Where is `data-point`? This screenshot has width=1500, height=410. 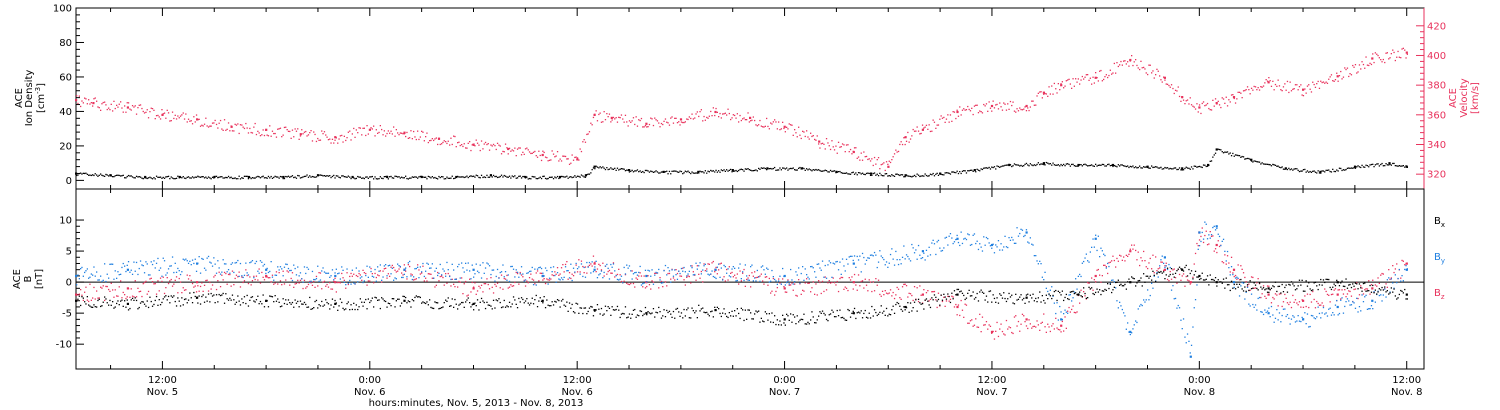
data-point is located at coordinates (992, 331).